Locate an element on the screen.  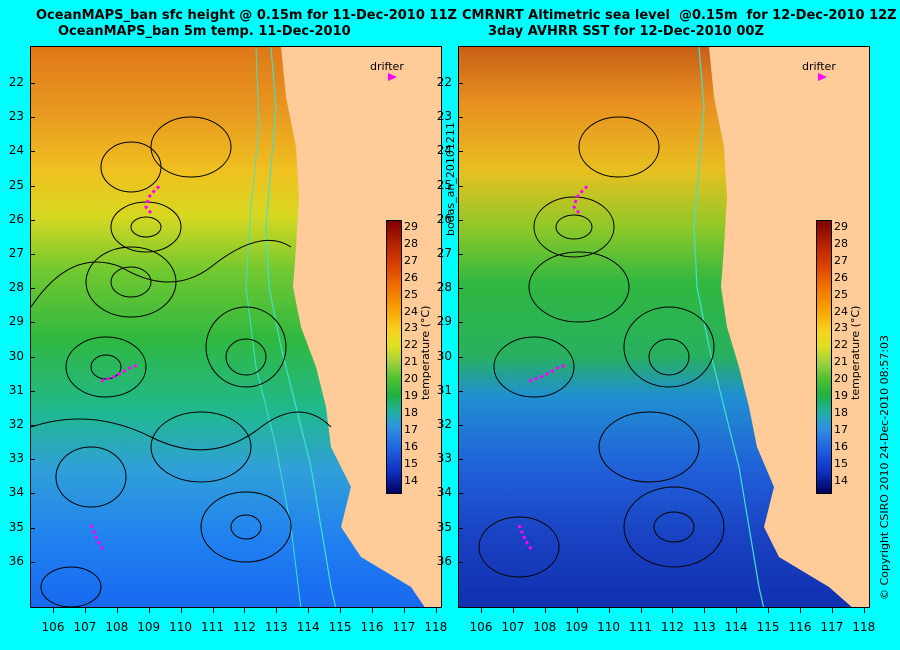
latitude-label: 30 is located at coordinates (16, 355).